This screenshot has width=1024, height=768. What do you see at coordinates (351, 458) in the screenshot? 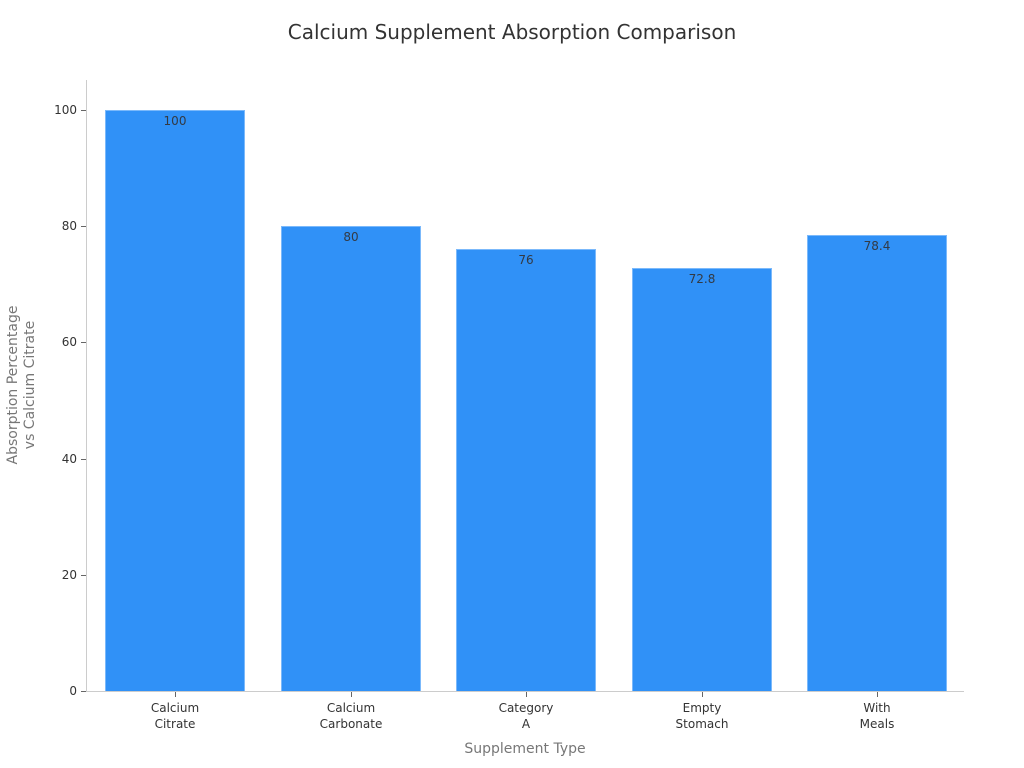
I see `bar: 80` at bounding box center [351, 458].